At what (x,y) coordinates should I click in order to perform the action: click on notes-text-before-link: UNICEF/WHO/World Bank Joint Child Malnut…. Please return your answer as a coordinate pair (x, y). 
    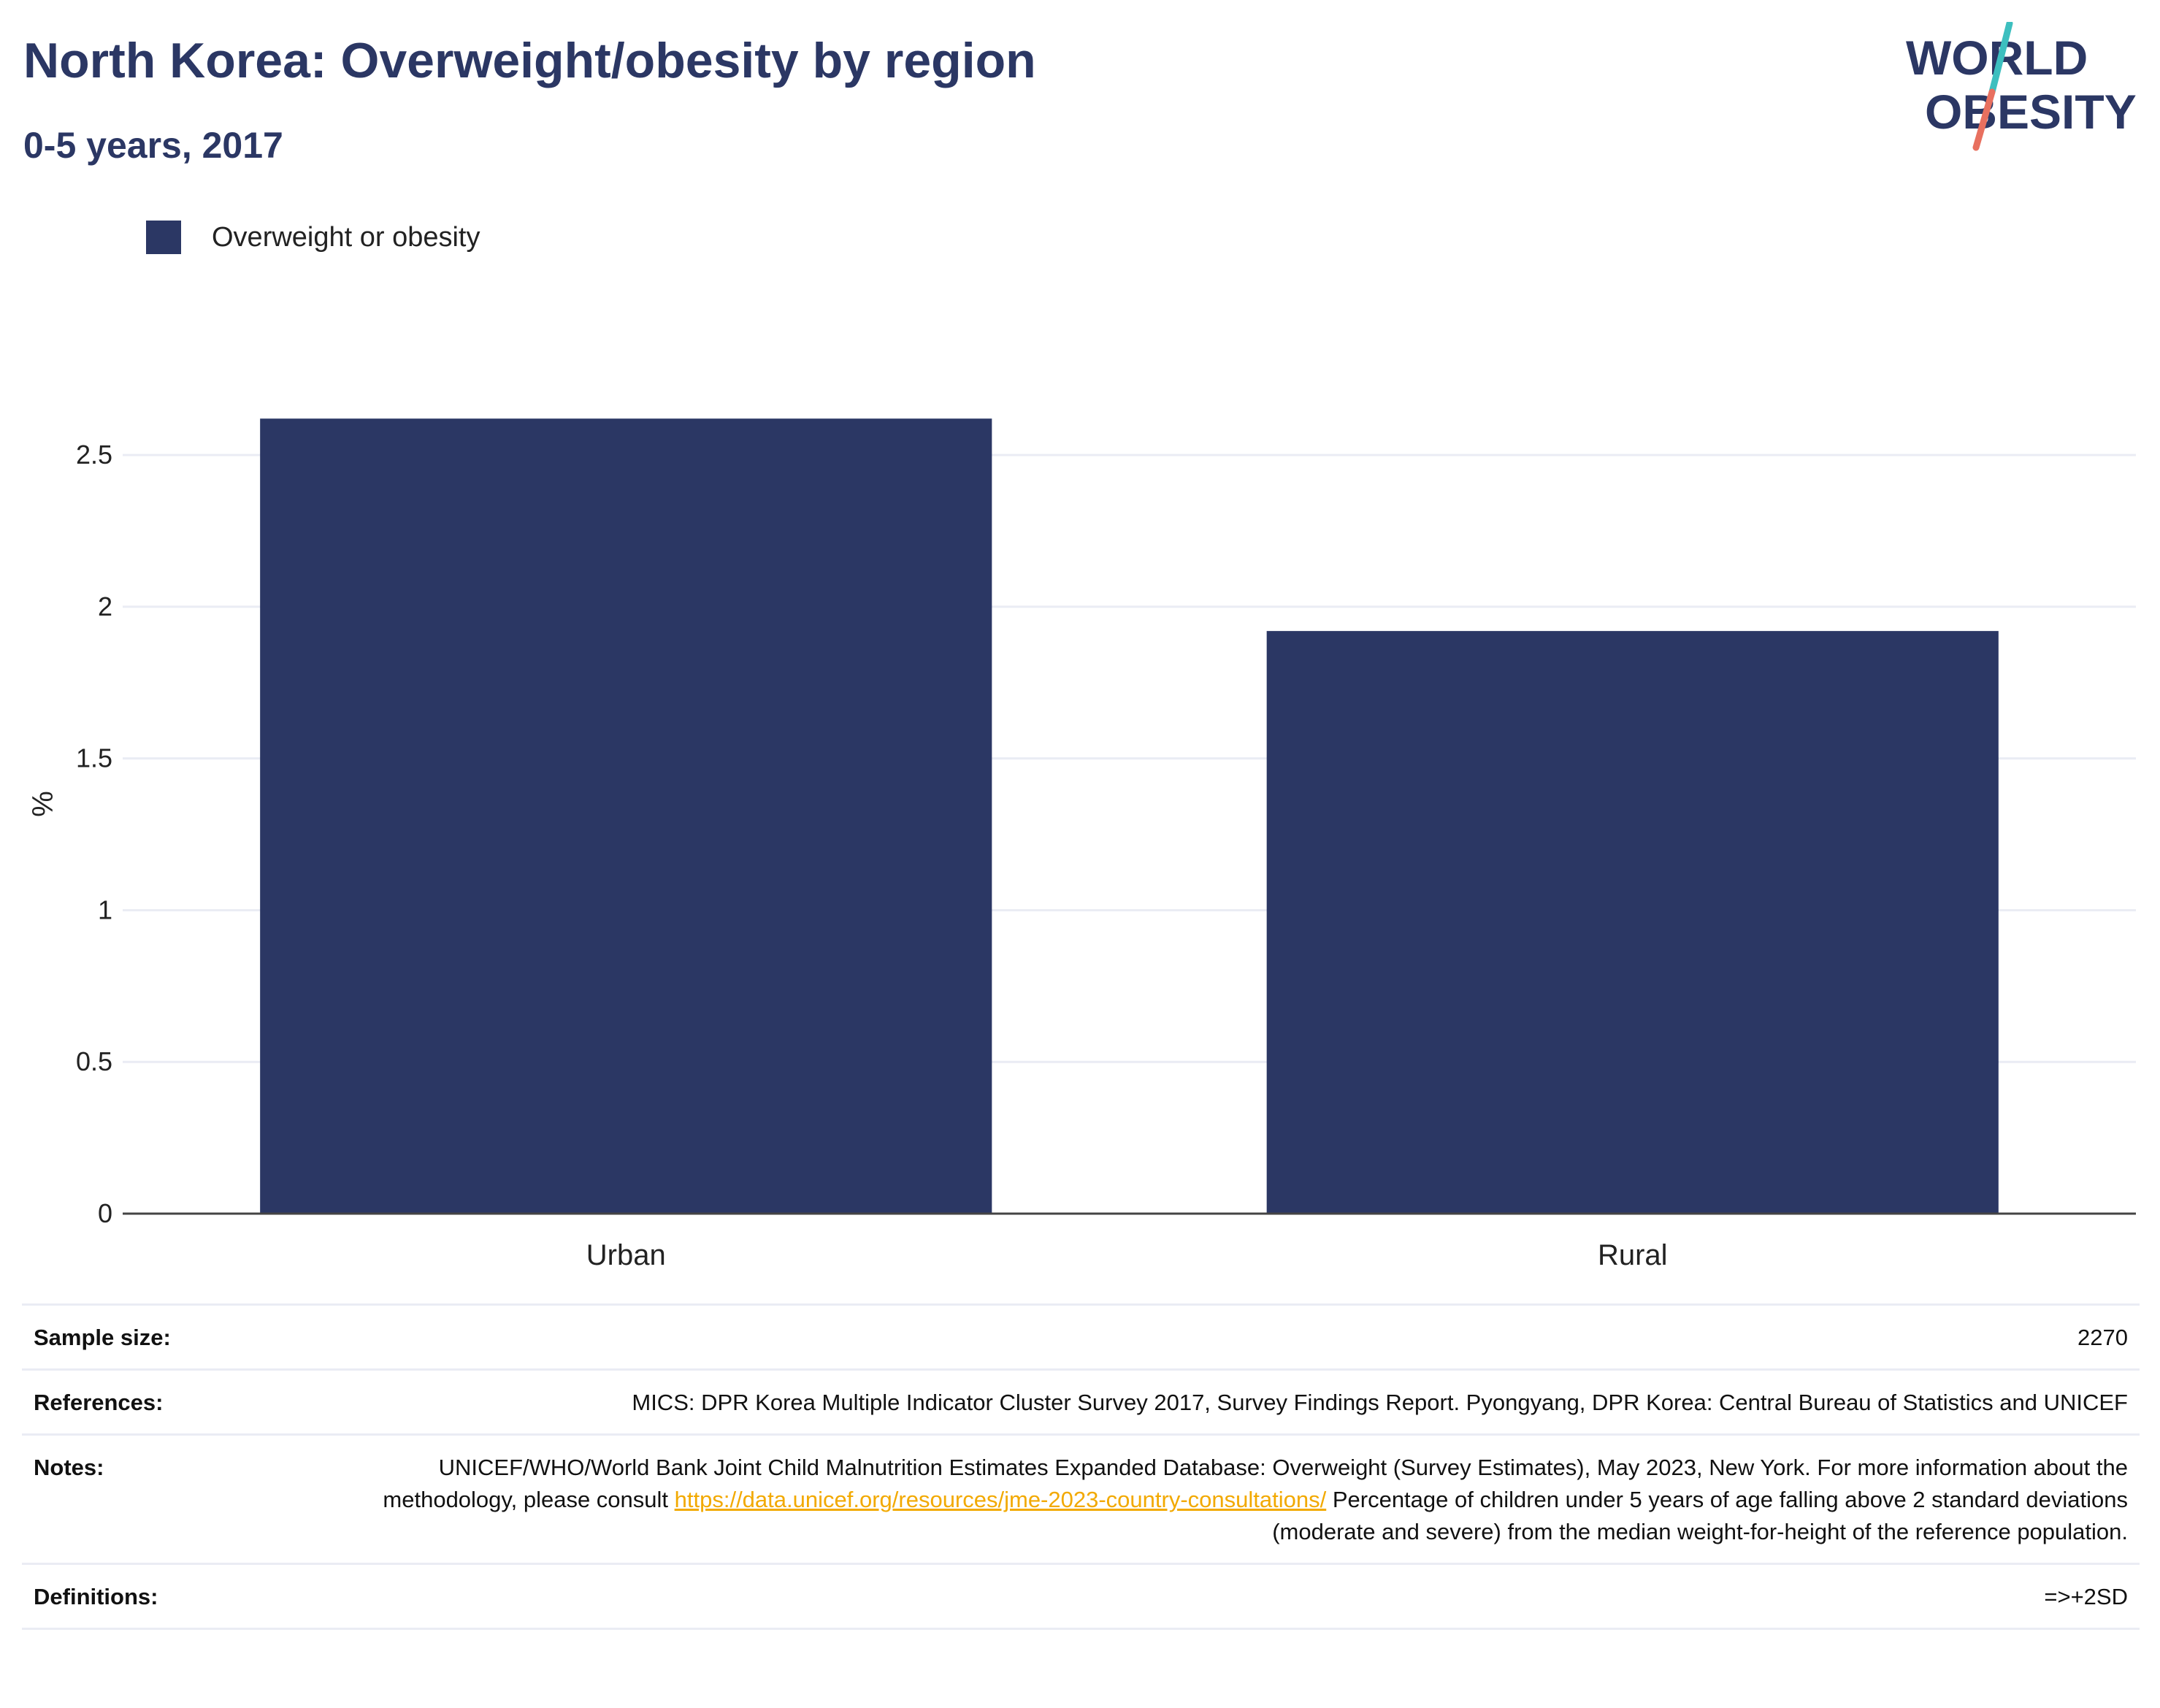
    Looking at the image, I should click on (1255, 1483).